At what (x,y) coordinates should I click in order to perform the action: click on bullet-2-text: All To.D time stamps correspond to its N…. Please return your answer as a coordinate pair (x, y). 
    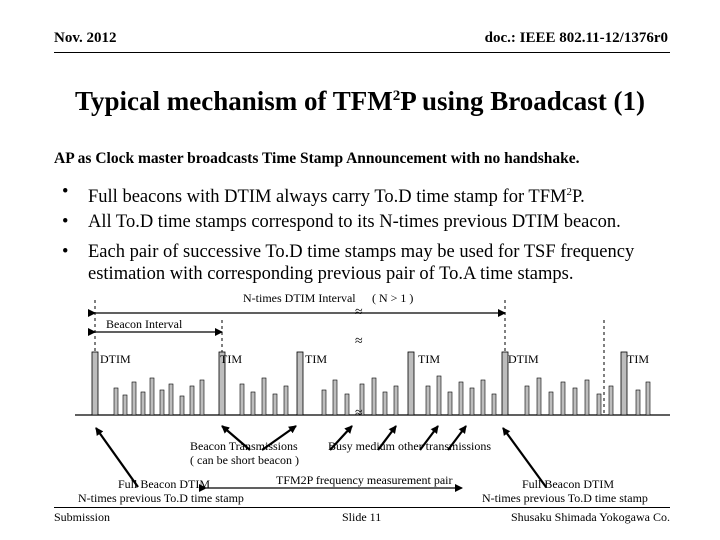
    Looking at the image, I should click on (354, 222).